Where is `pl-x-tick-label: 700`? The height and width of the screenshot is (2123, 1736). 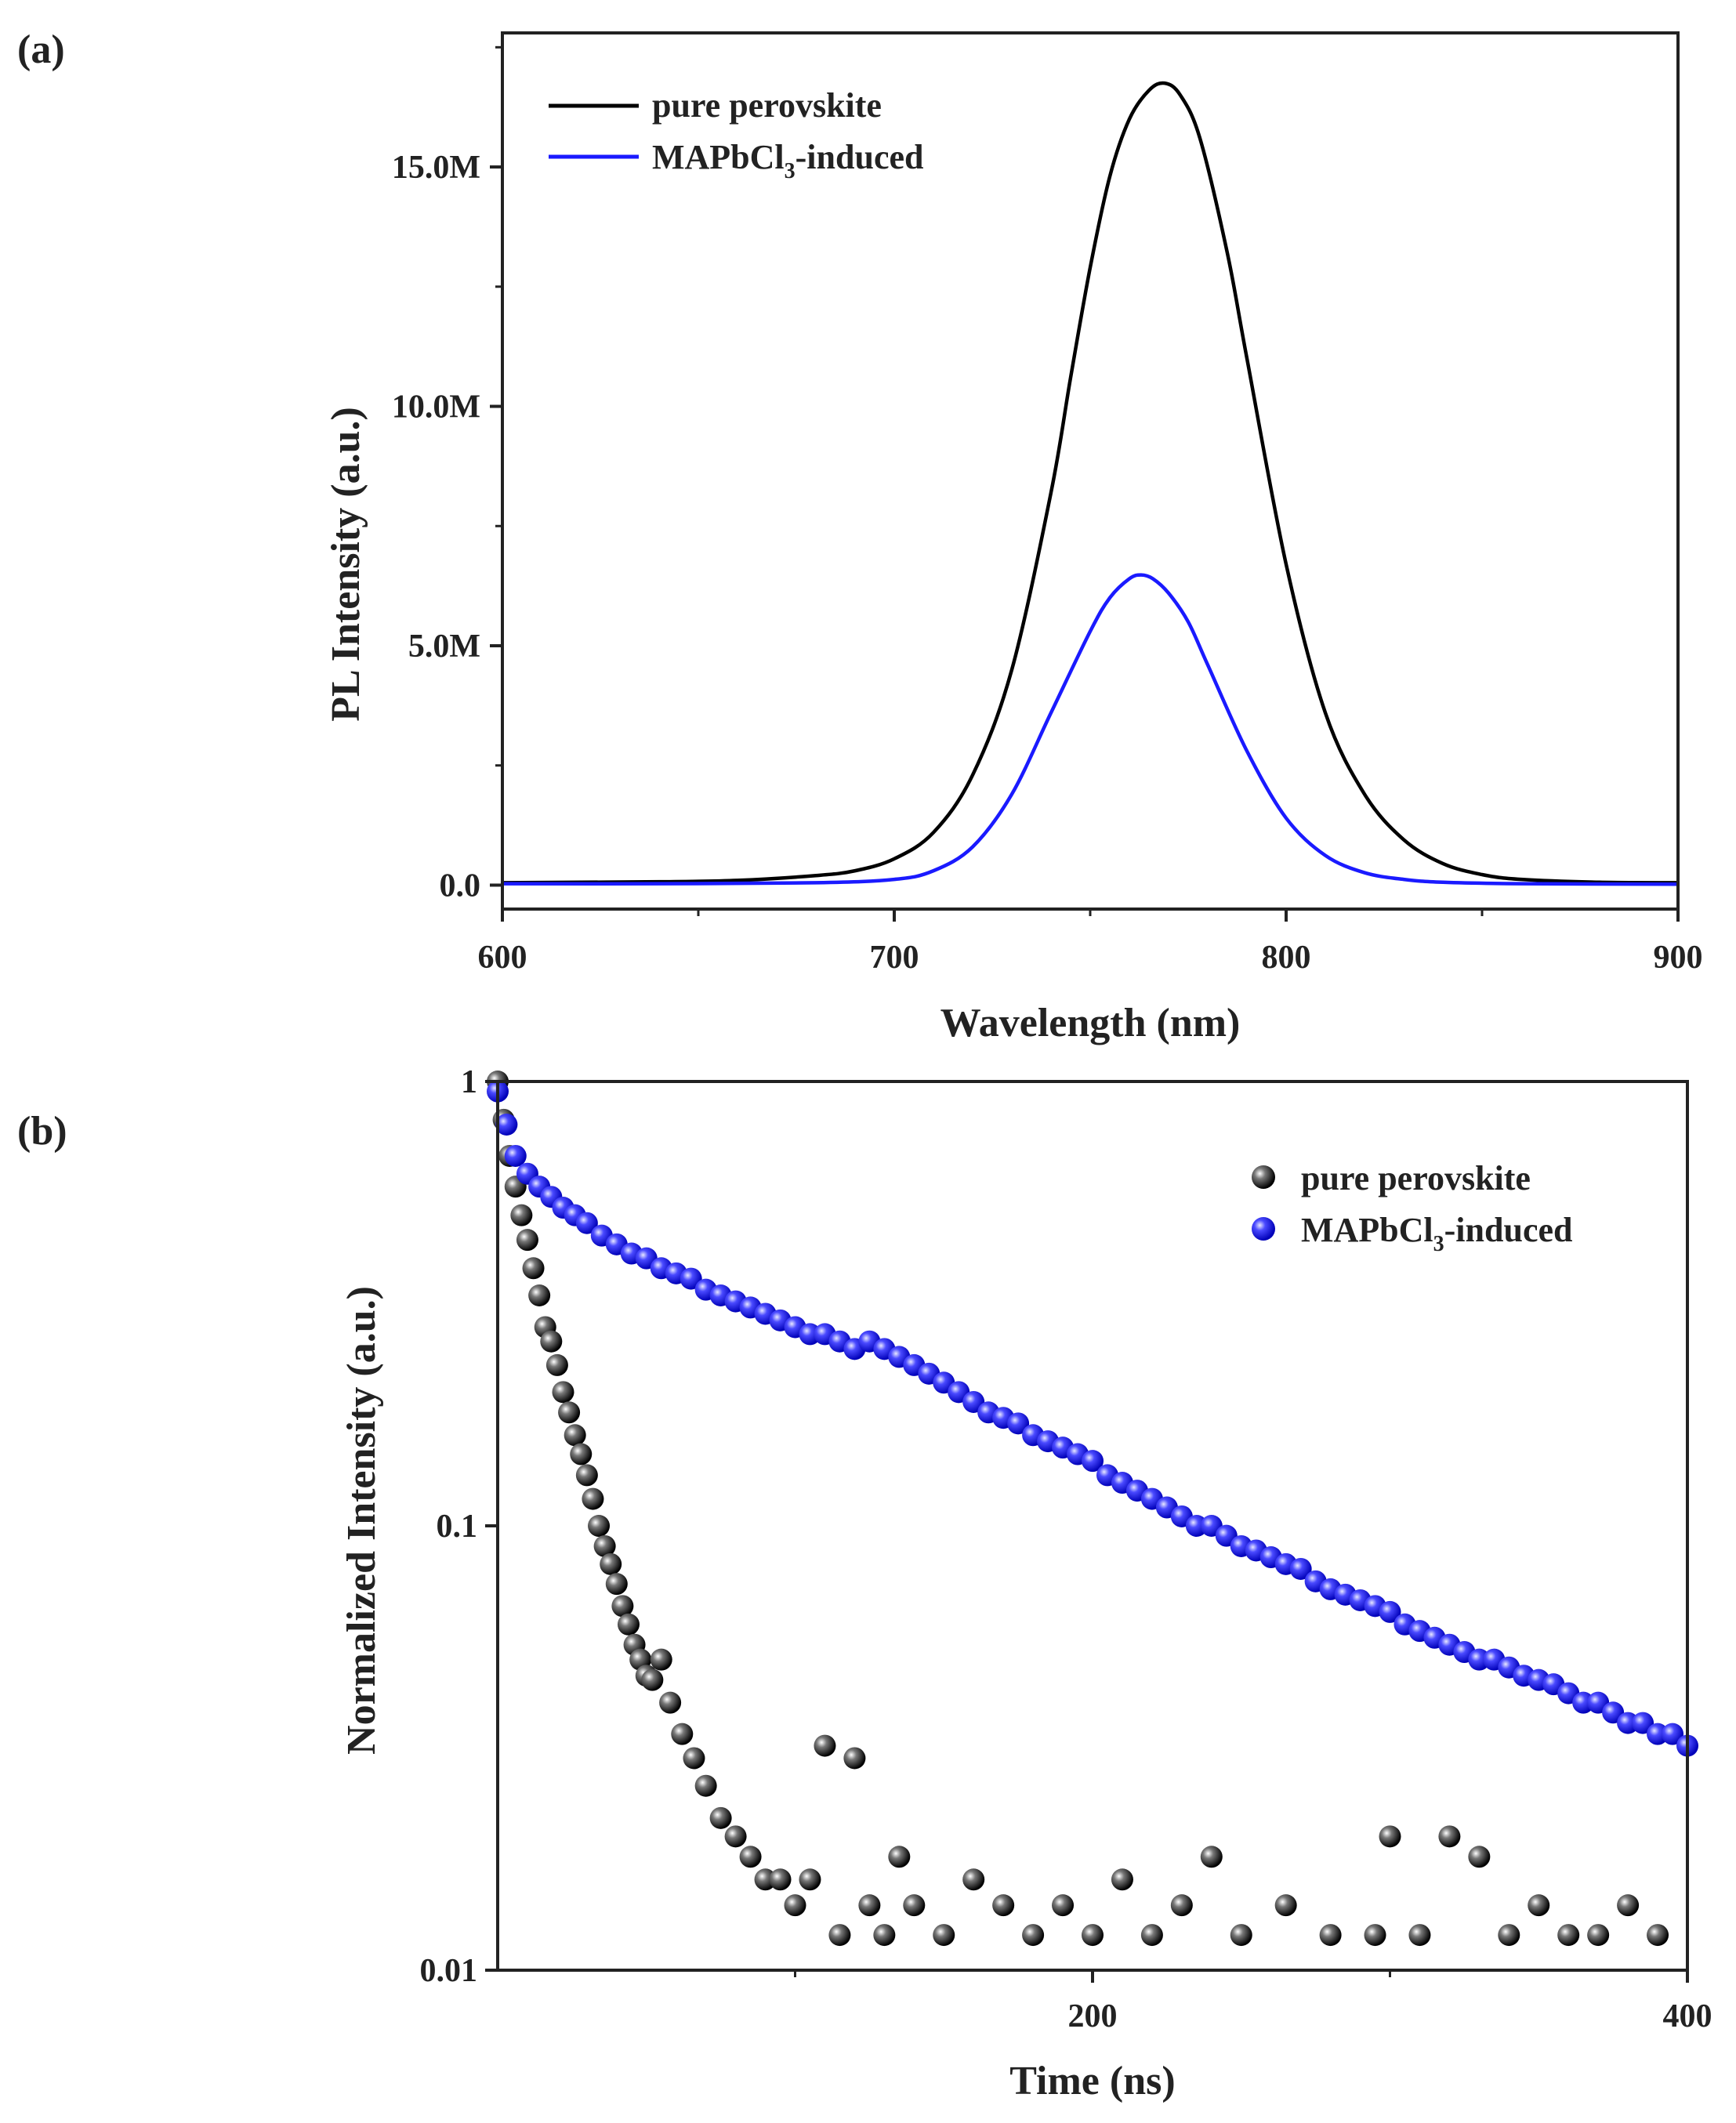 pl-x-tick-label: 700 is located at coordinates (894, 958).